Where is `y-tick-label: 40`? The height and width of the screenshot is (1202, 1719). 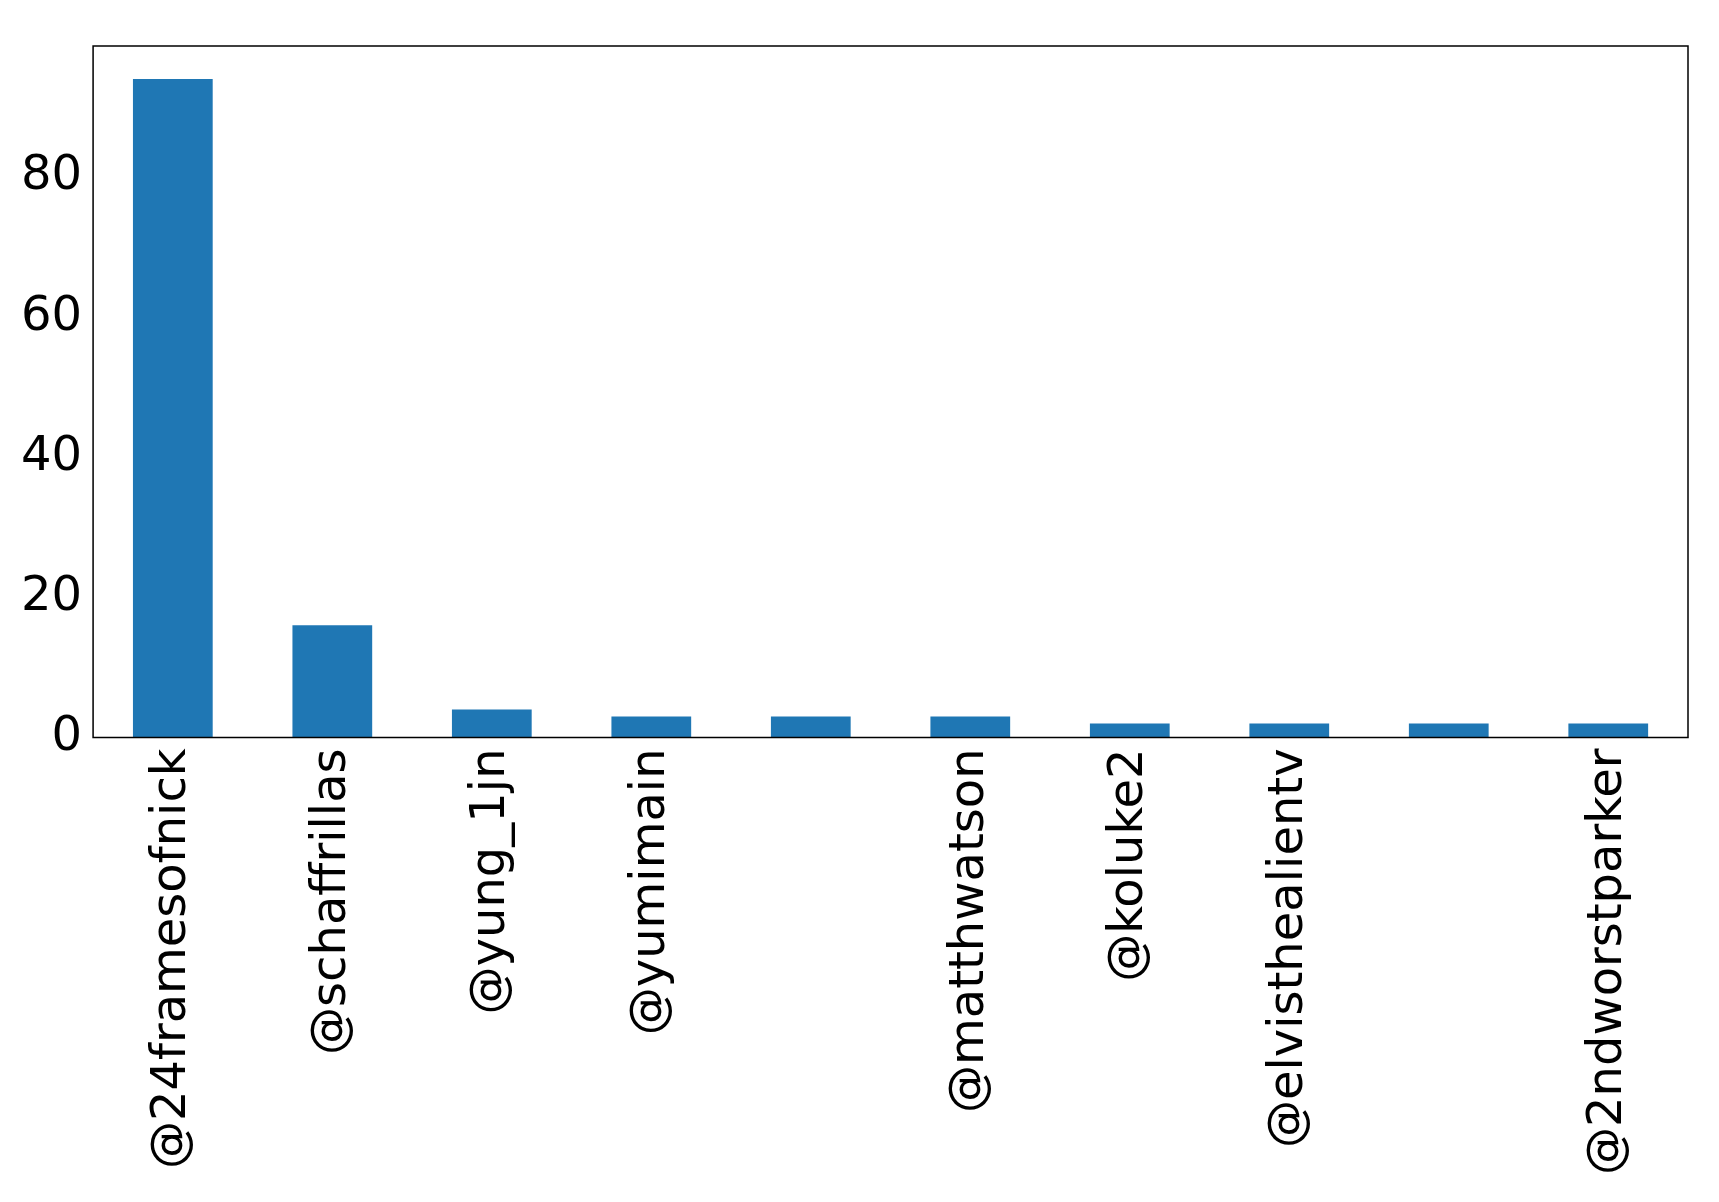
y-tick-label: 40 is located at coordinates (52, 452).